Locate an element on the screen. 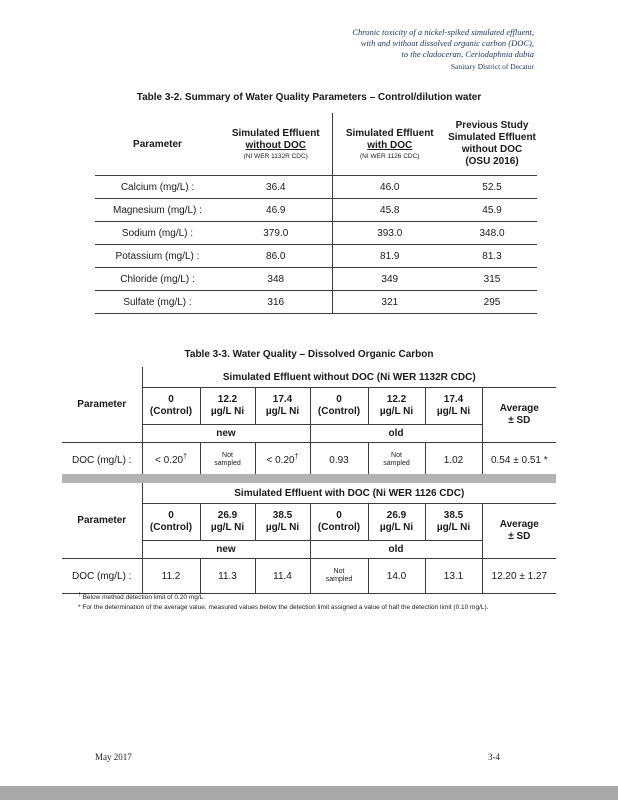  table-row: Calcium (mg/L) : 36.4 46.0 52.5 is located at coordinates (316, 187).